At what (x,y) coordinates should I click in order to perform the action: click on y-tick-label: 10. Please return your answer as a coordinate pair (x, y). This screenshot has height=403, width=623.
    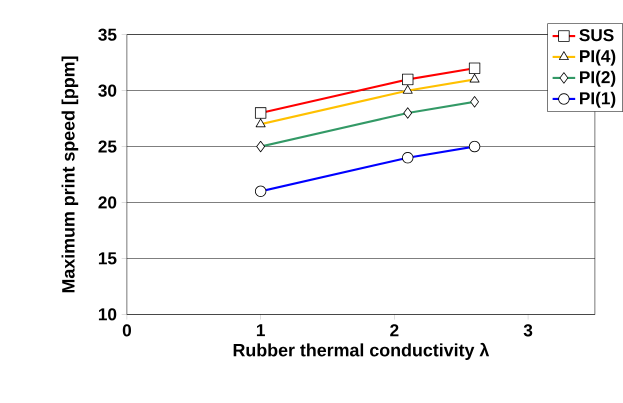
    Looking at the image, I should click on (107, 314).